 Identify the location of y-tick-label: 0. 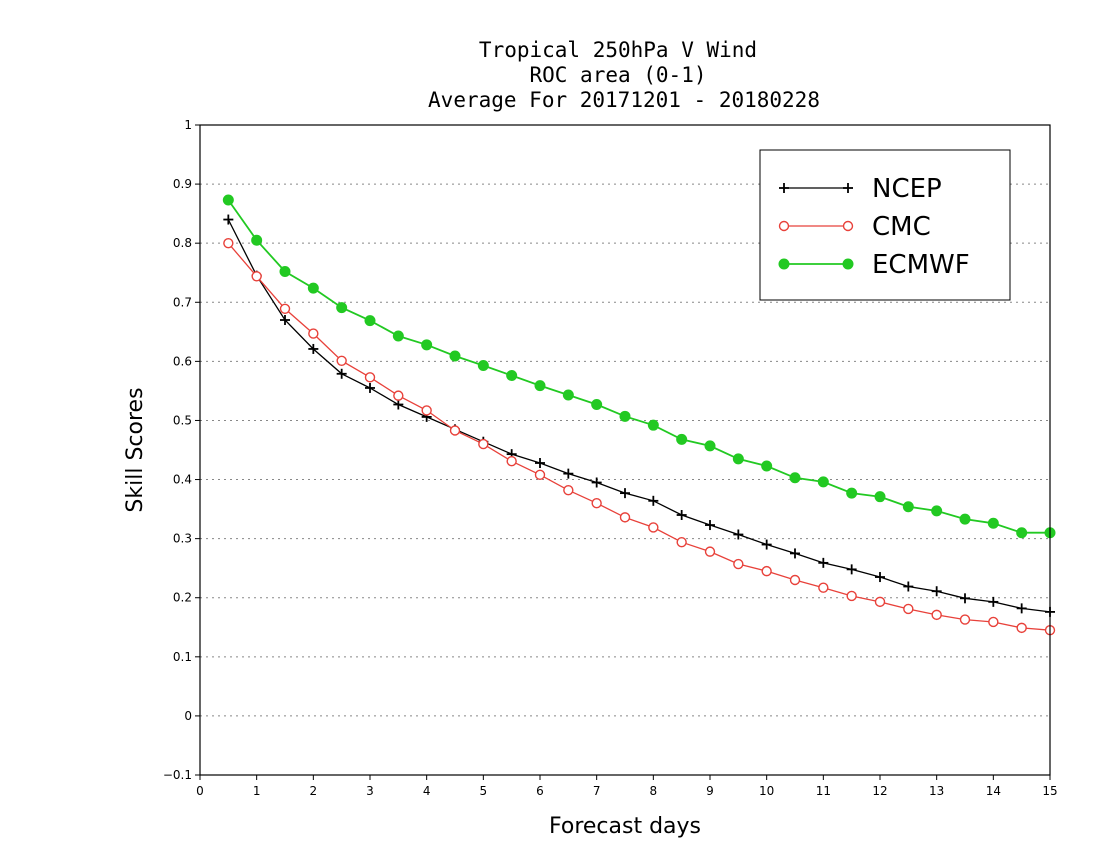
(188, 716).